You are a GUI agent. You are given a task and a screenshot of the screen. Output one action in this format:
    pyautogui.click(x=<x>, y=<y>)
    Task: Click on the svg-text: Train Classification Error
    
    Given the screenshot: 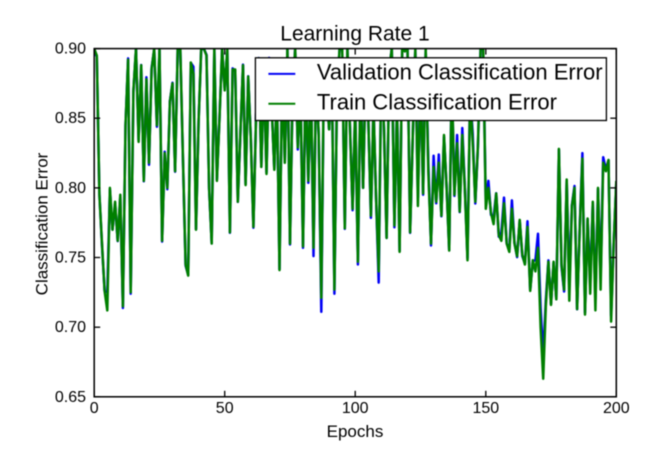 What is the action you would take?
    pyautogui.click(x=437, y=101)
    